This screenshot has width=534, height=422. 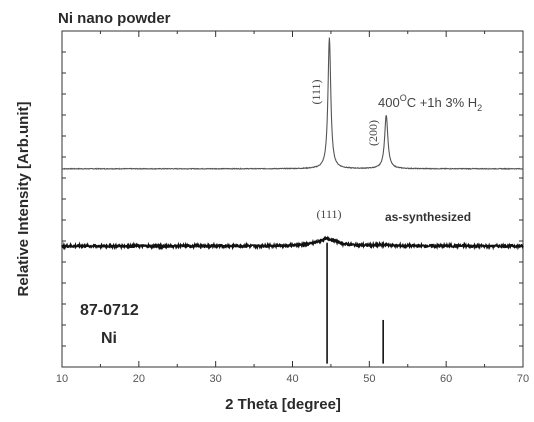 What do you see at coordinates (283, 404) in the screenshot?
I see `x-axis-title: 2 Theta [degree]` at bounding box center [283, 404].